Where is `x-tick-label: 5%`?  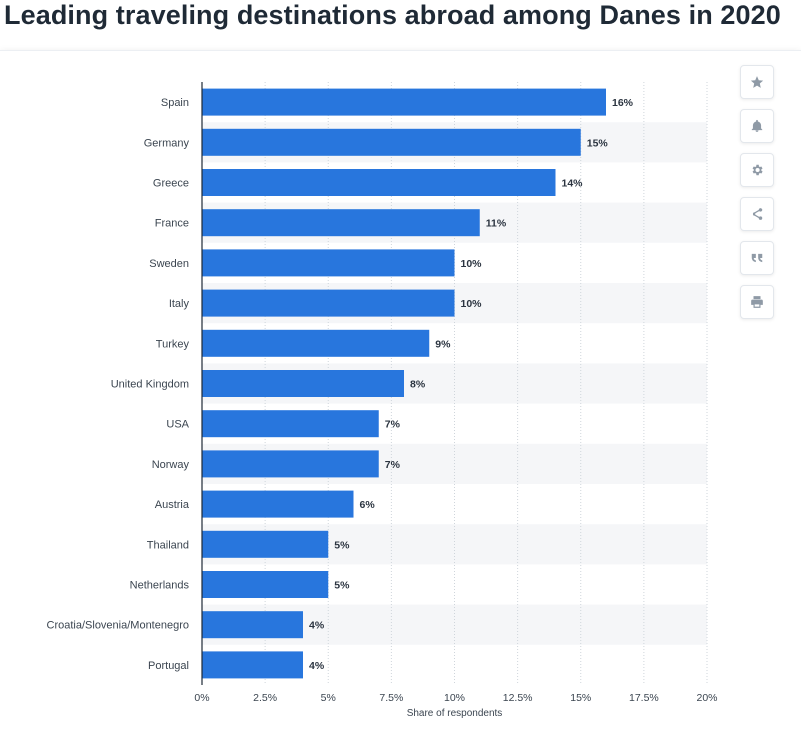 x-tick-label: 5% is located at coordinates (328, 698).